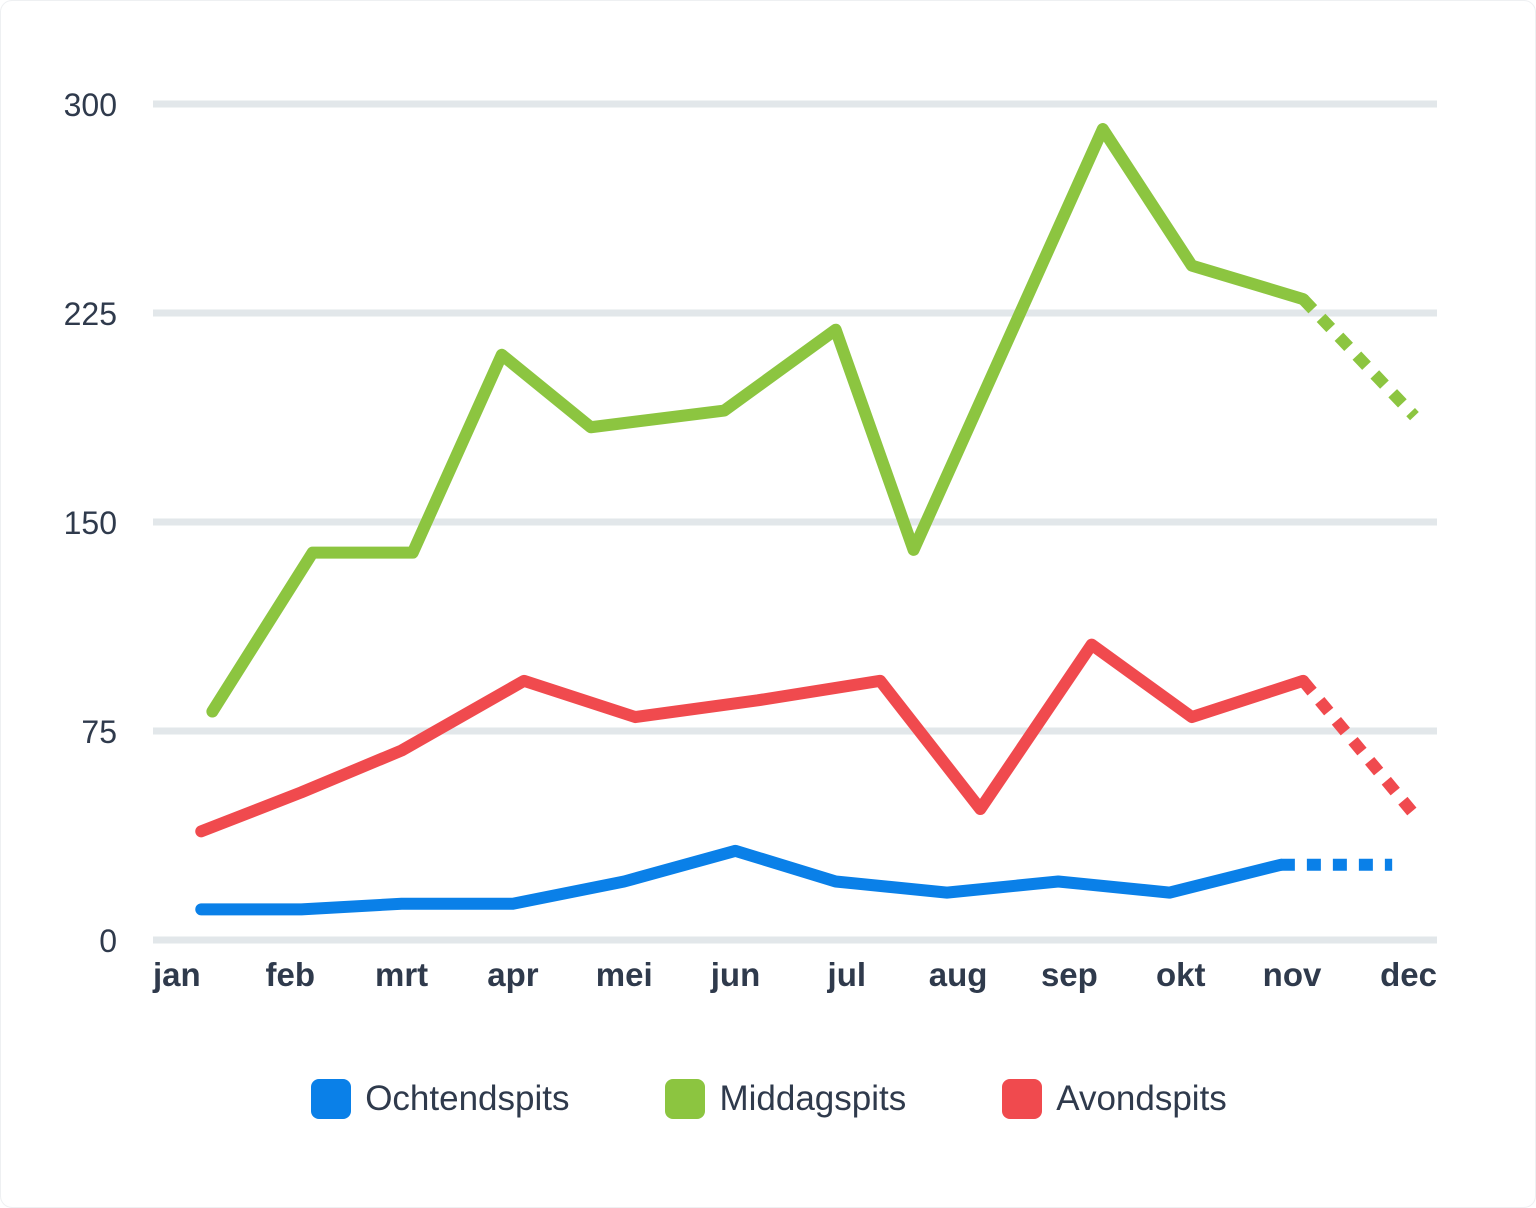 The height and width of the screenshot is (1208, 1536). I want to click on x-tick-label: mrt, so click(401, 974).